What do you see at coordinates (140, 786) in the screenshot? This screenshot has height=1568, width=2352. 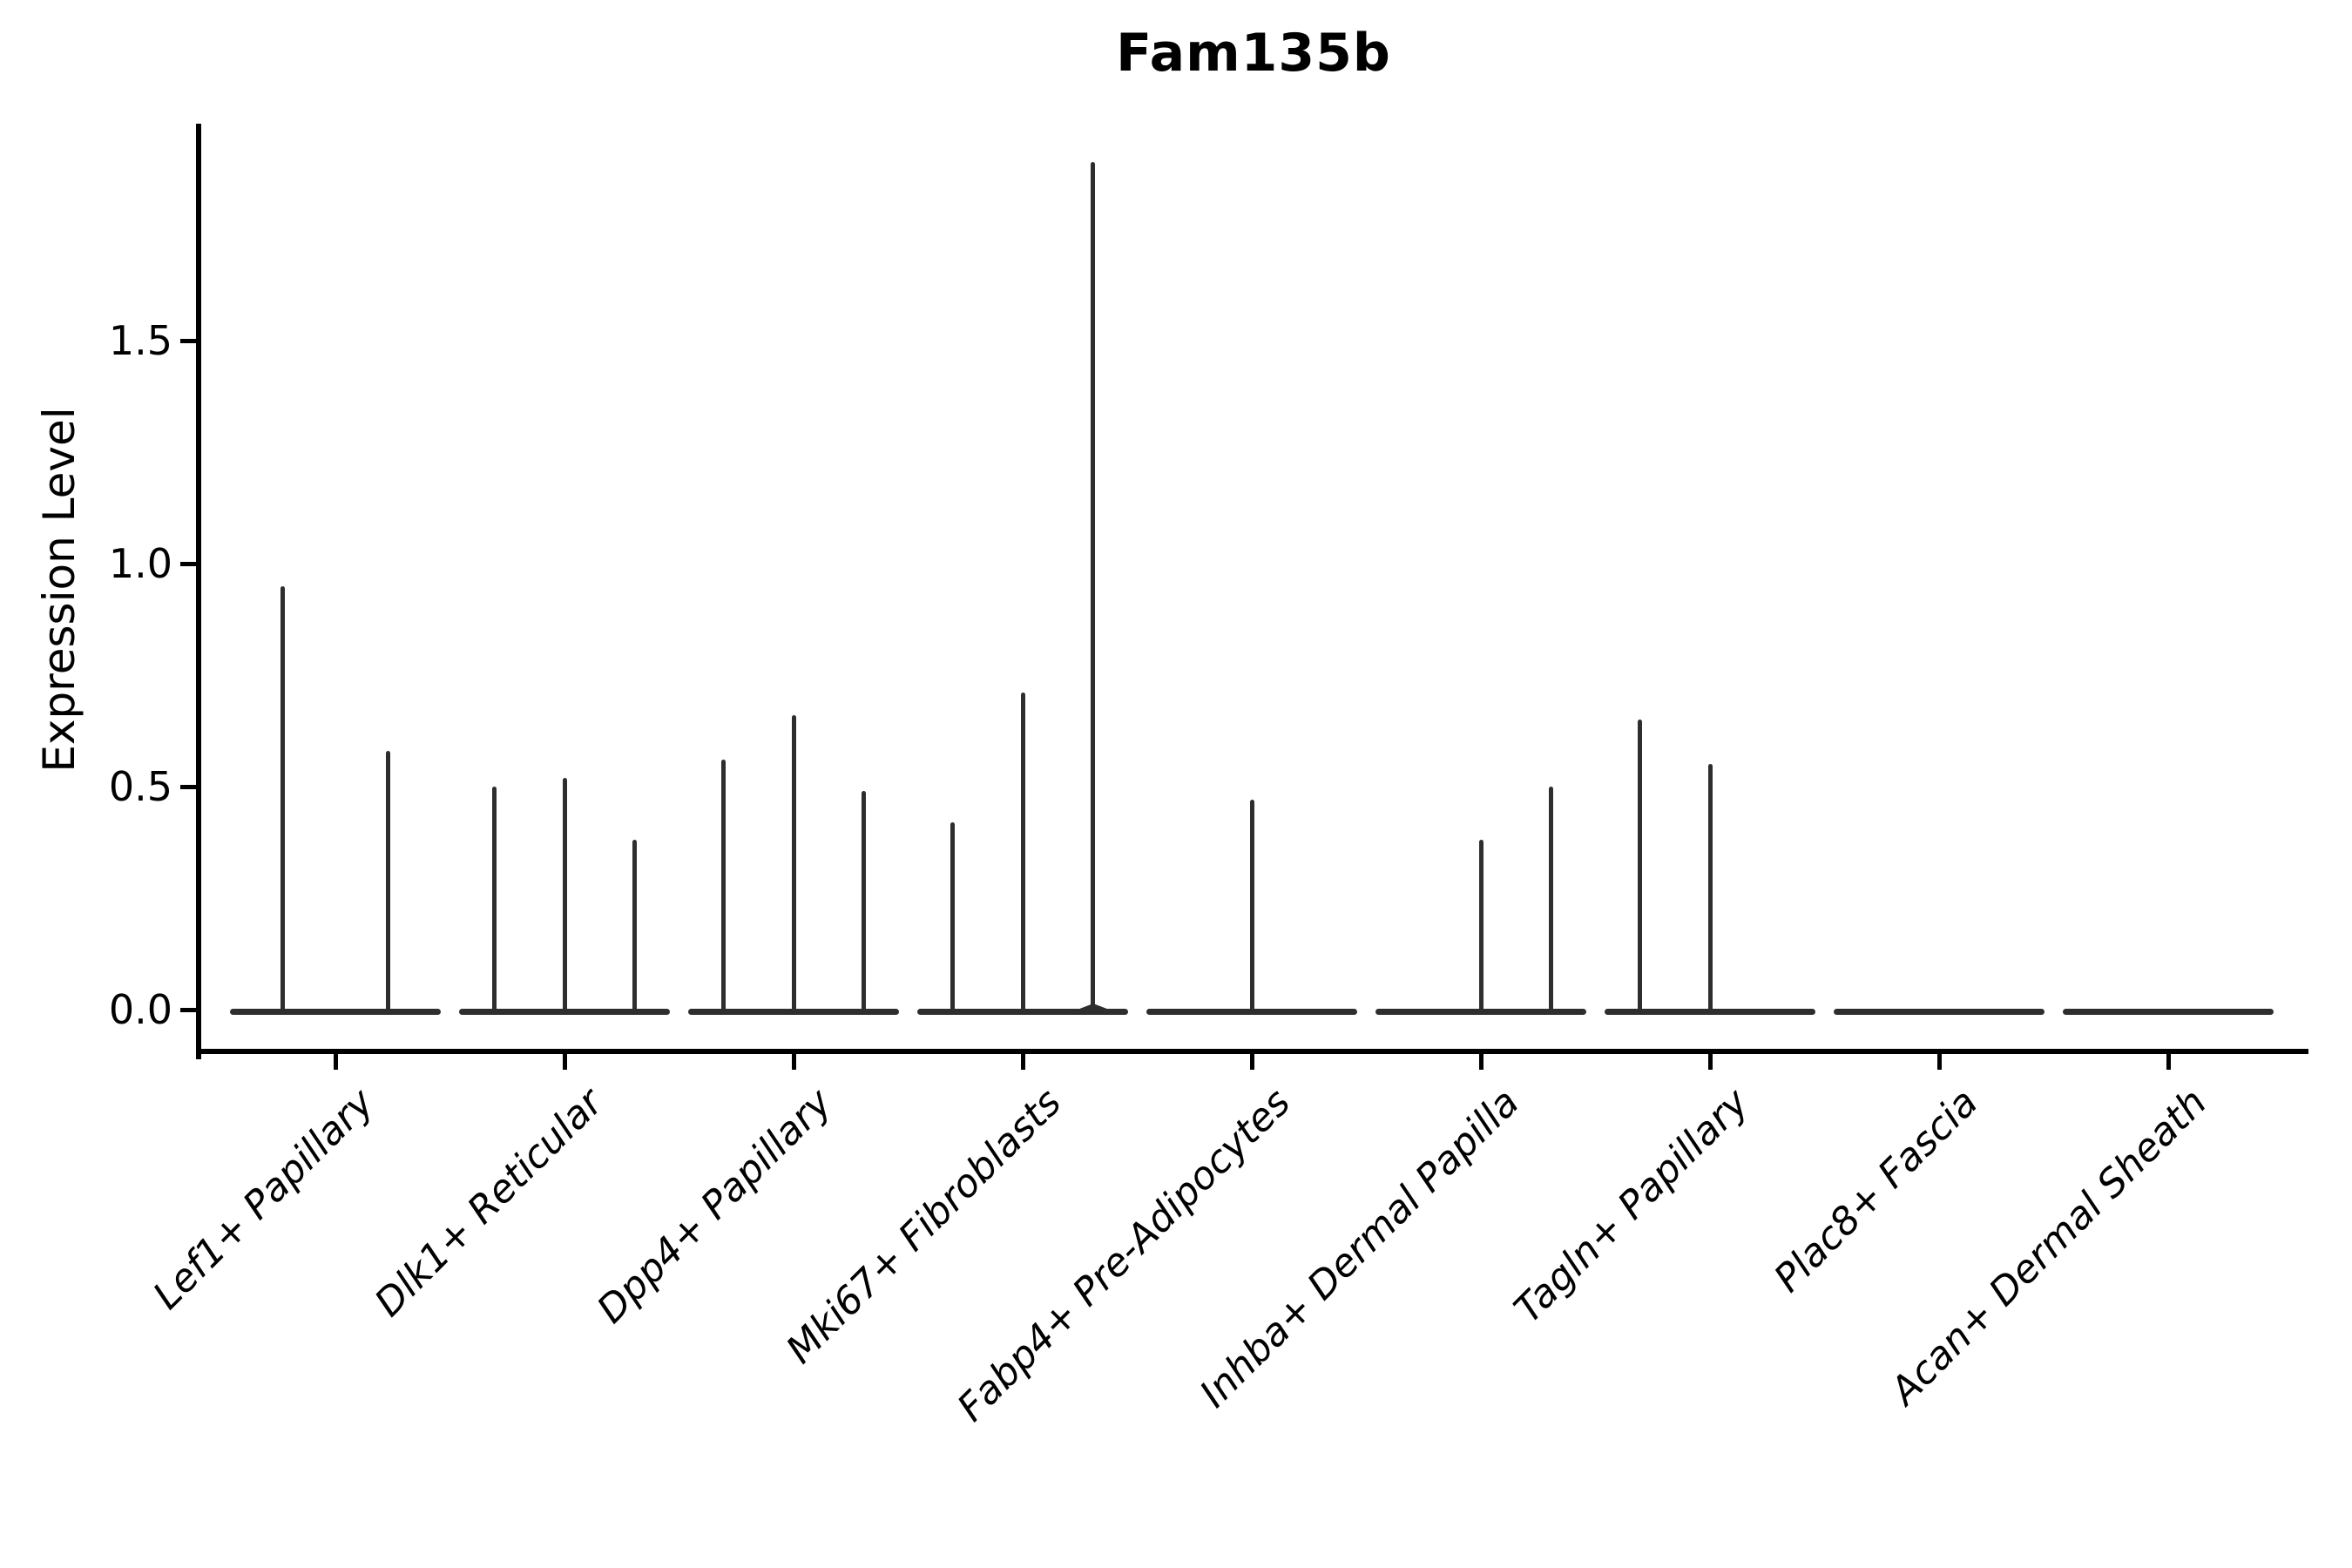 I see `y-tick-label: 0.5` at bounding box center [140, 786].